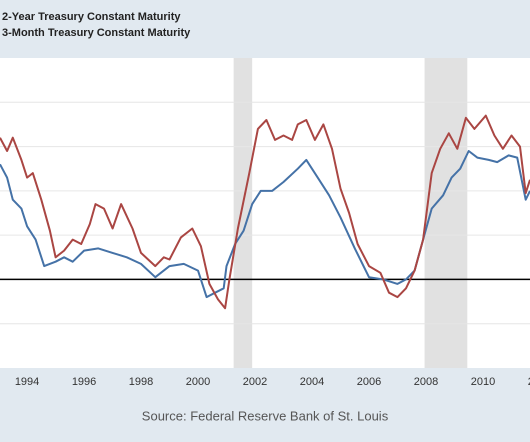 The width and height of the screenshot is (530, 442). I want to click on x-tick-label: 2010, so click(483, 382).